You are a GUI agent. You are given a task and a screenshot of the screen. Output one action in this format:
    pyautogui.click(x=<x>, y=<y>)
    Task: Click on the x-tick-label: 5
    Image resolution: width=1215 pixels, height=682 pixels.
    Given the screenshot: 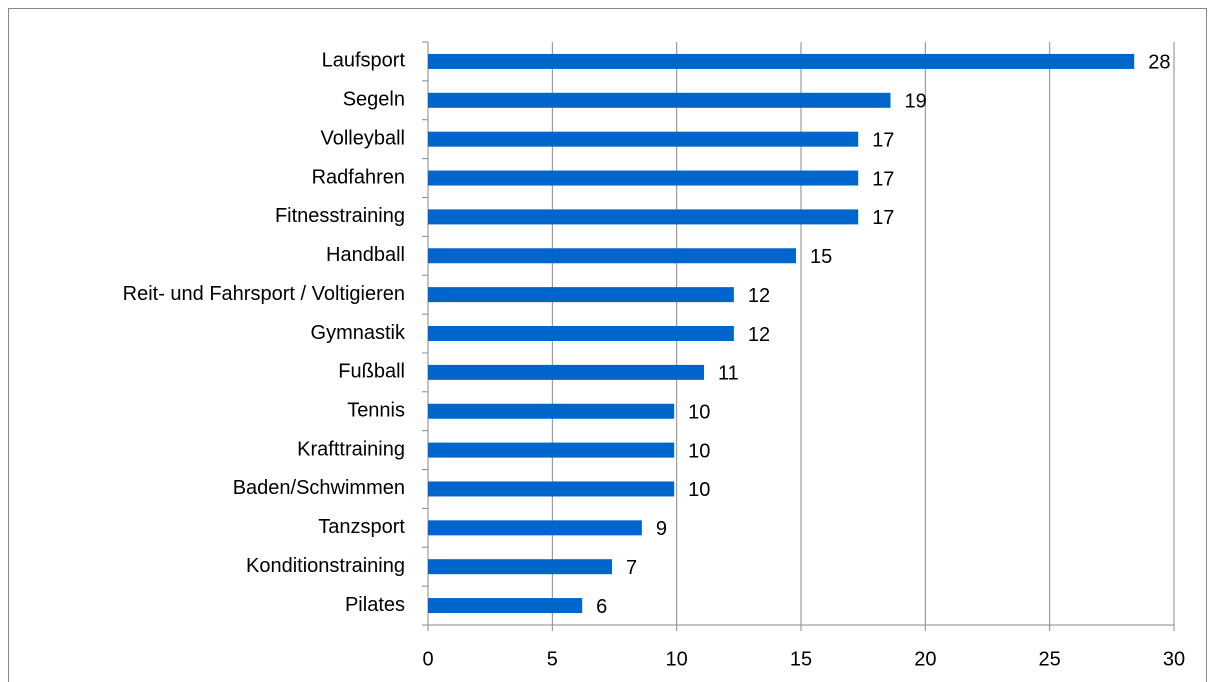 What is the action you would take?
    pyautogui.click(x=552, y=659)
    